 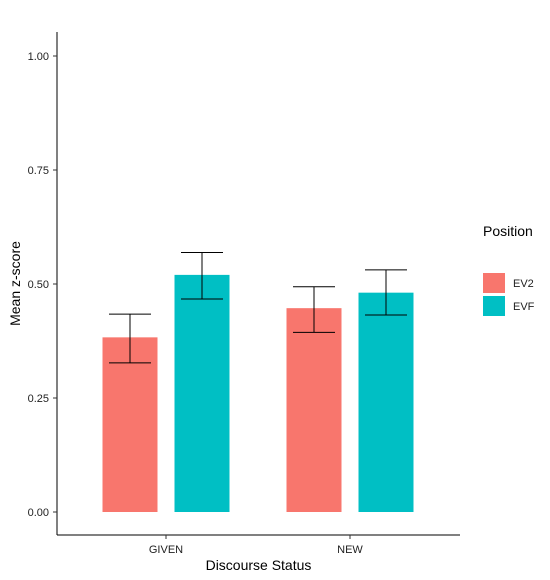 I want to click on bar-ev2-new, so click(x=314, y=410).